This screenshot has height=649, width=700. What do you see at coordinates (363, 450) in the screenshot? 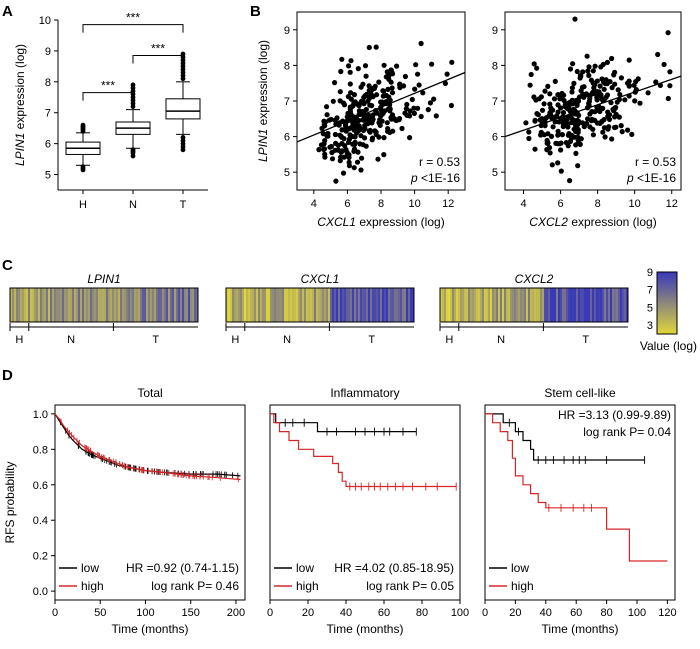
I see `km-curve-high` at bounding box center [363, 450].